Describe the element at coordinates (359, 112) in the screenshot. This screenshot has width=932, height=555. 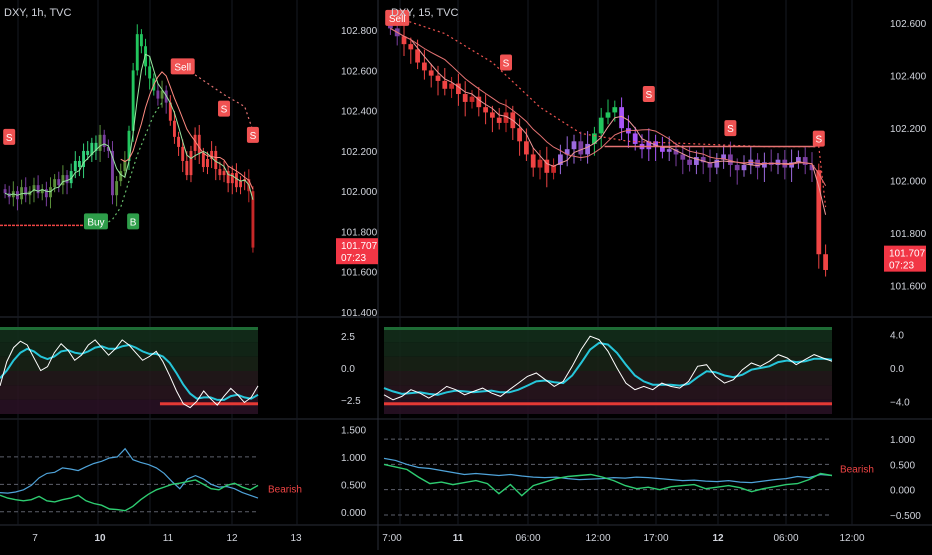
I see `y-tick-label: 102.400` at that location.